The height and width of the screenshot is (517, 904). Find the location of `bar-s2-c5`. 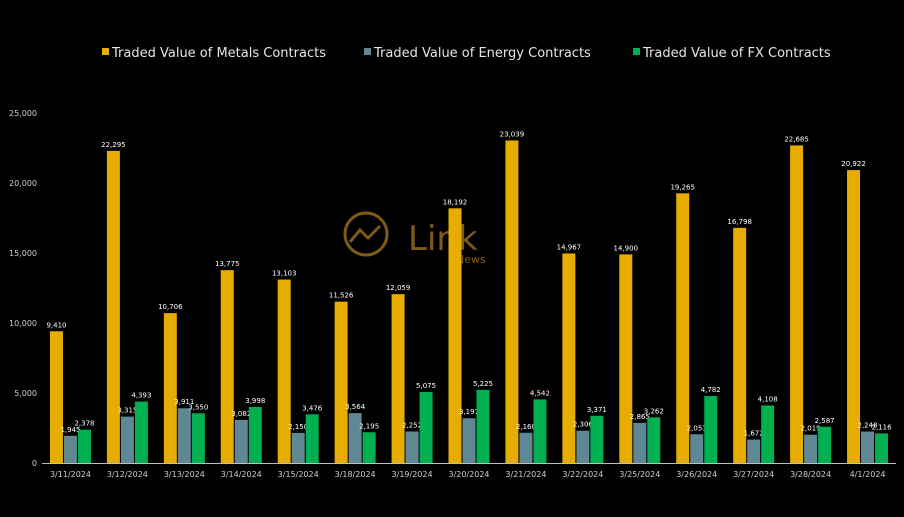

bar-s2-c5 is located at coordinates (369, 447).